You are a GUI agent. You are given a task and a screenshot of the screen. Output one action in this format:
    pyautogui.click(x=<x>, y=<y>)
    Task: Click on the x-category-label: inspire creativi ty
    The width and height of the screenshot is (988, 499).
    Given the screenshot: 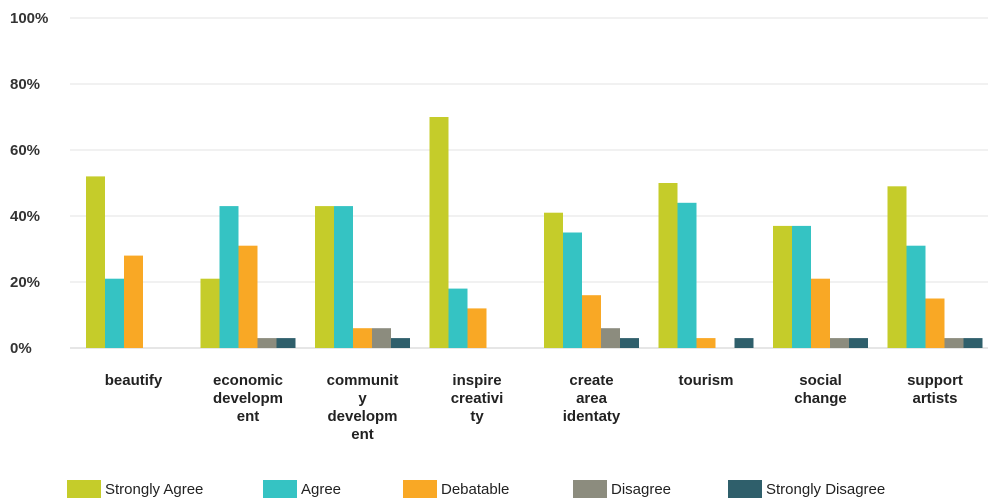 What is the action you would take?
    pyautogui.click(x=477, y=398)
    